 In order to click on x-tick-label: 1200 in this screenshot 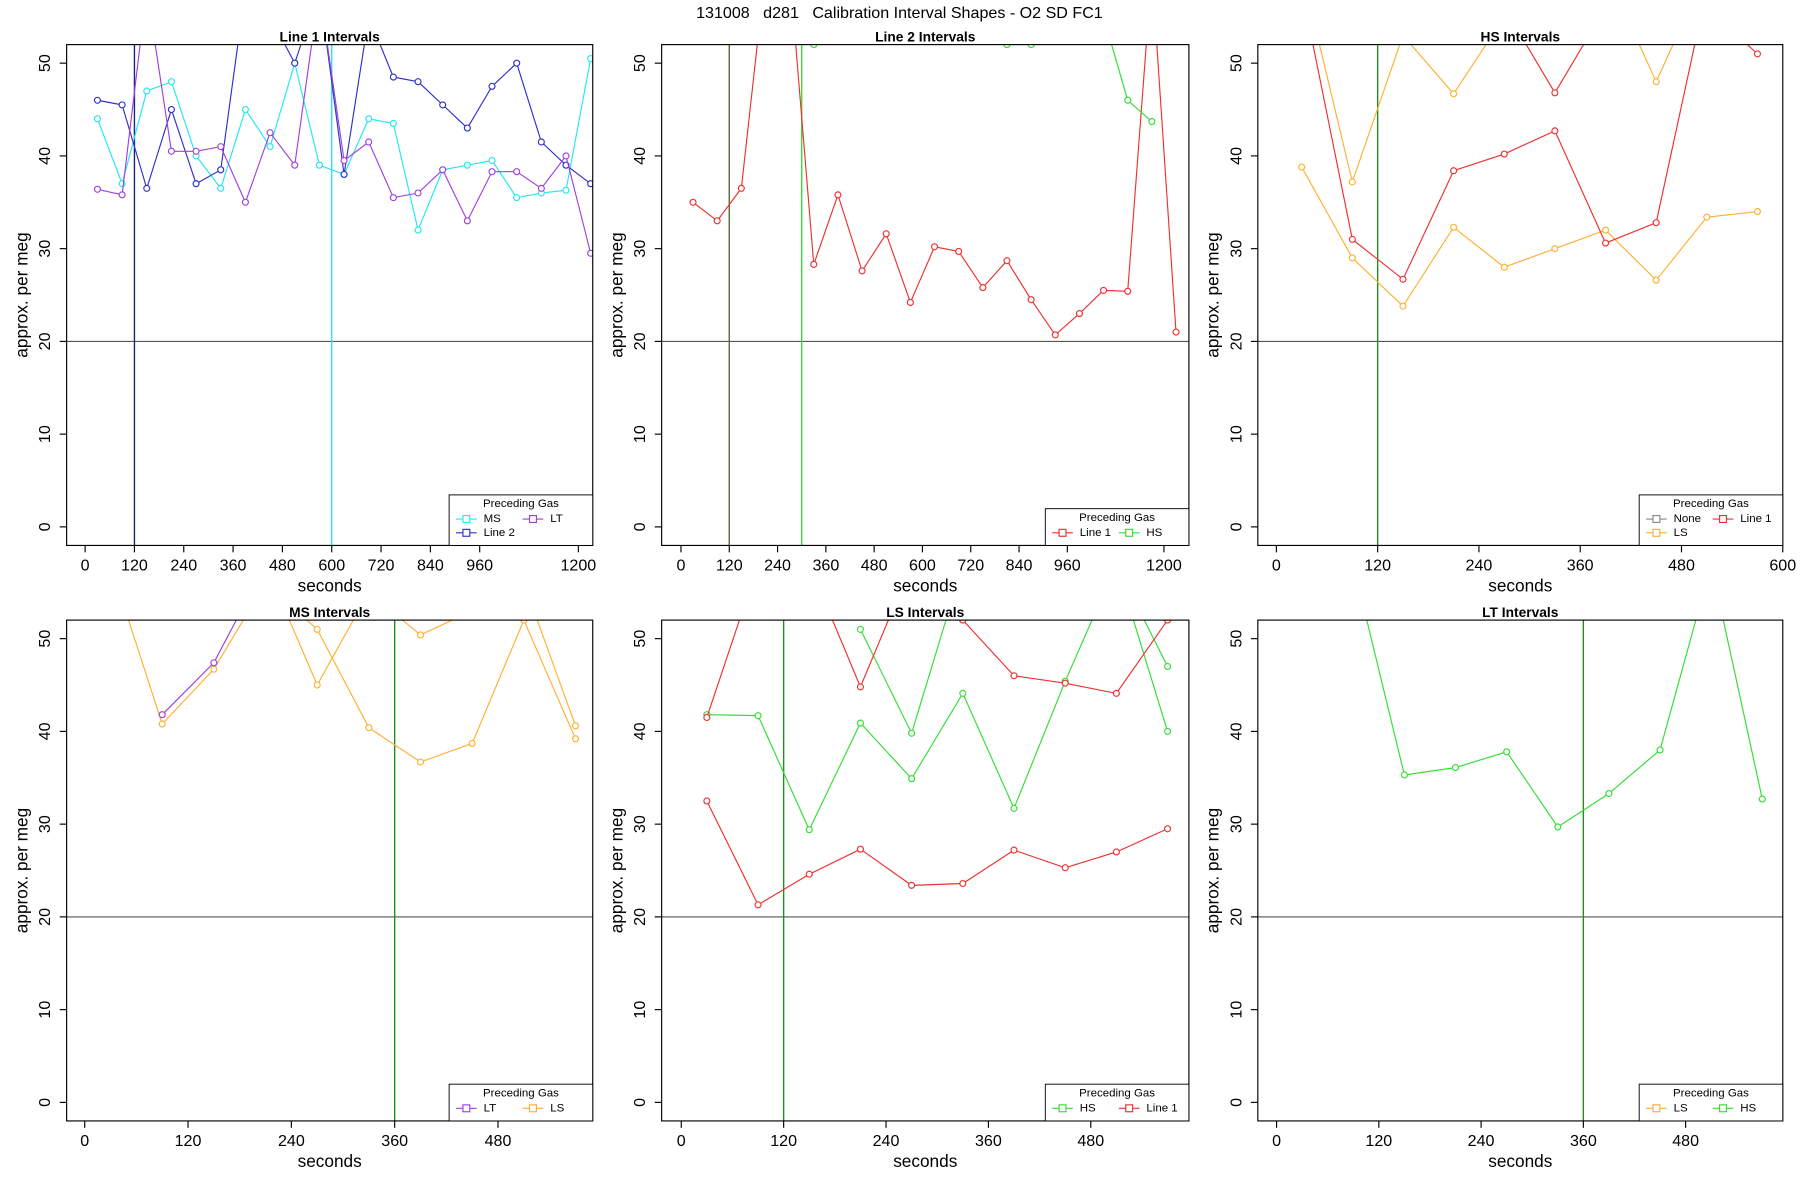, I will do `click(578, 565)`.